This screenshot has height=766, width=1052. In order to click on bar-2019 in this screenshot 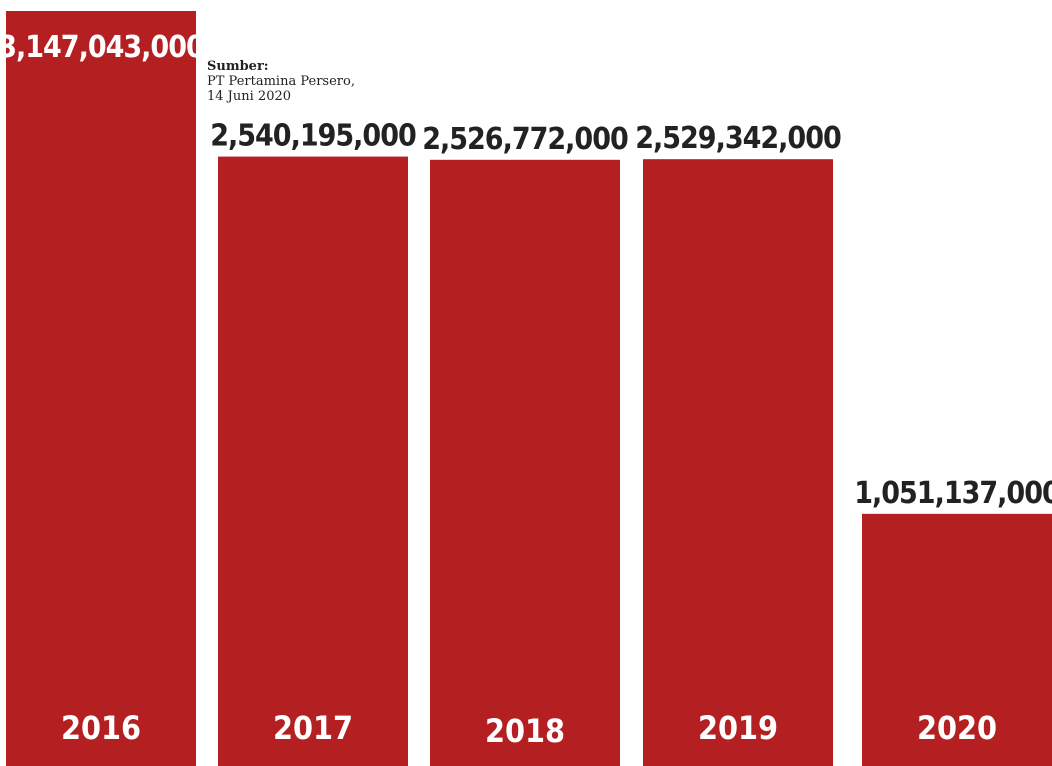, I will do `click(738, 462)`.